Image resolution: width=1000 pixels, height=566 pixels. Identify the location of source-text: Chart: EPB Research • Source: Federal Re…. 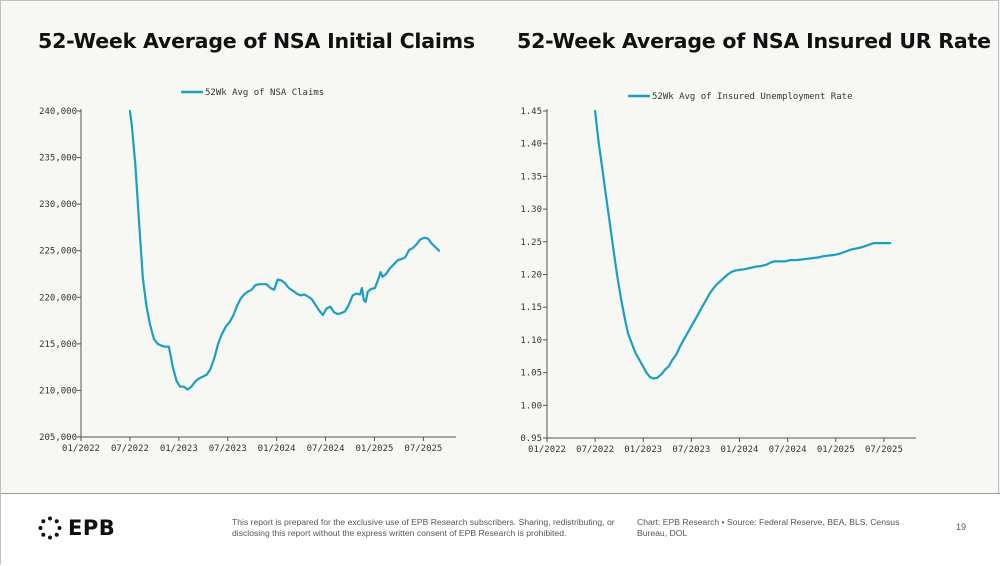
(768, 527).